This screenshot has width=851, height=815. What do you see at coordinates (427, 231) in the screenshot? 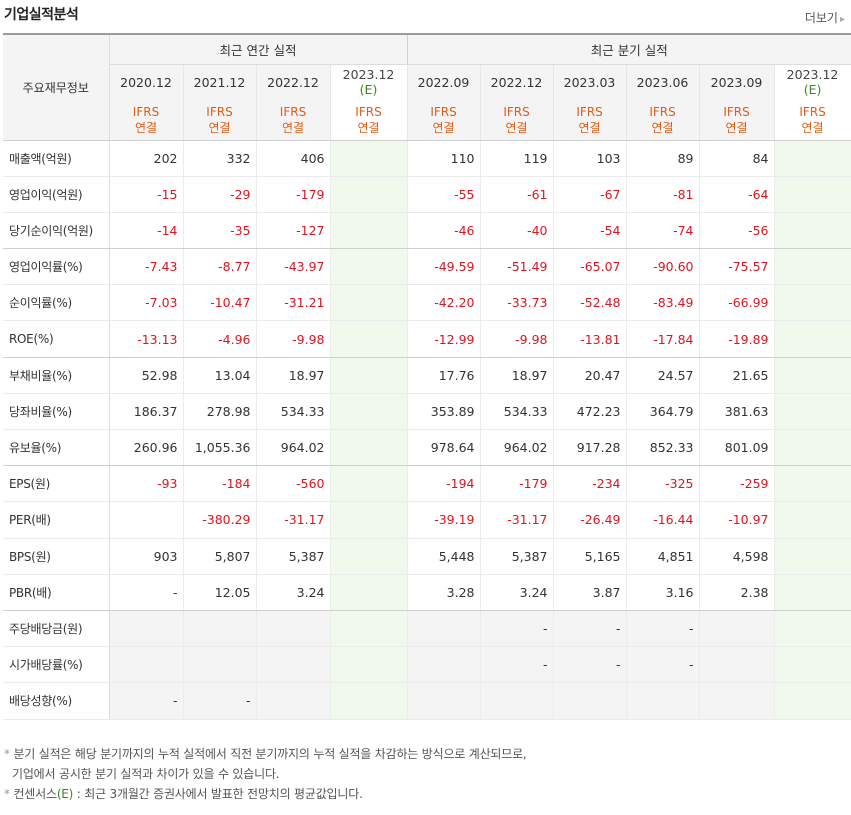
I see `table-row: 당기순이익(억원) -14 -35 -127 -46 -40 -54 -74 -56` at bounding box center [427, 231].